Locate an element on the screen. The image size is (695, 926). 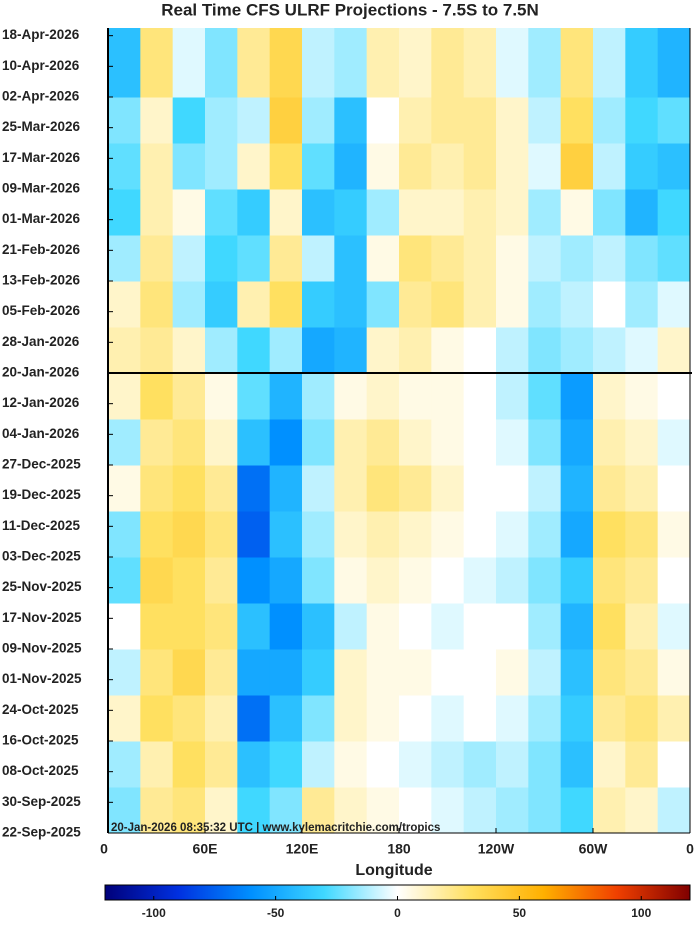
y-tick-label: 16-Oct-2025 is located at coordinates (40, 740).